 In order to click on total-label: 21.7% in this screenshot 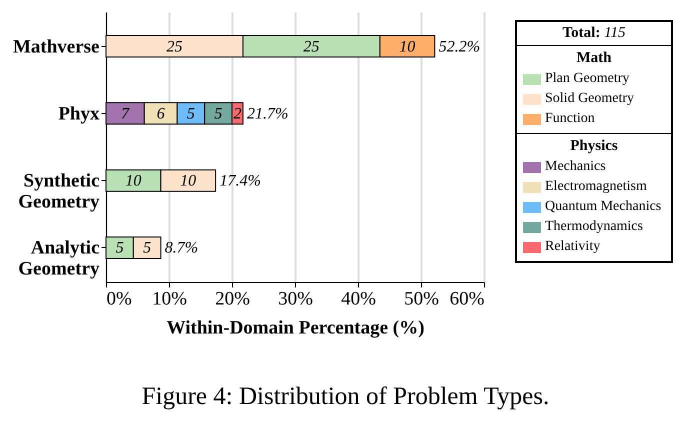, I will do `click(267, 113)`.